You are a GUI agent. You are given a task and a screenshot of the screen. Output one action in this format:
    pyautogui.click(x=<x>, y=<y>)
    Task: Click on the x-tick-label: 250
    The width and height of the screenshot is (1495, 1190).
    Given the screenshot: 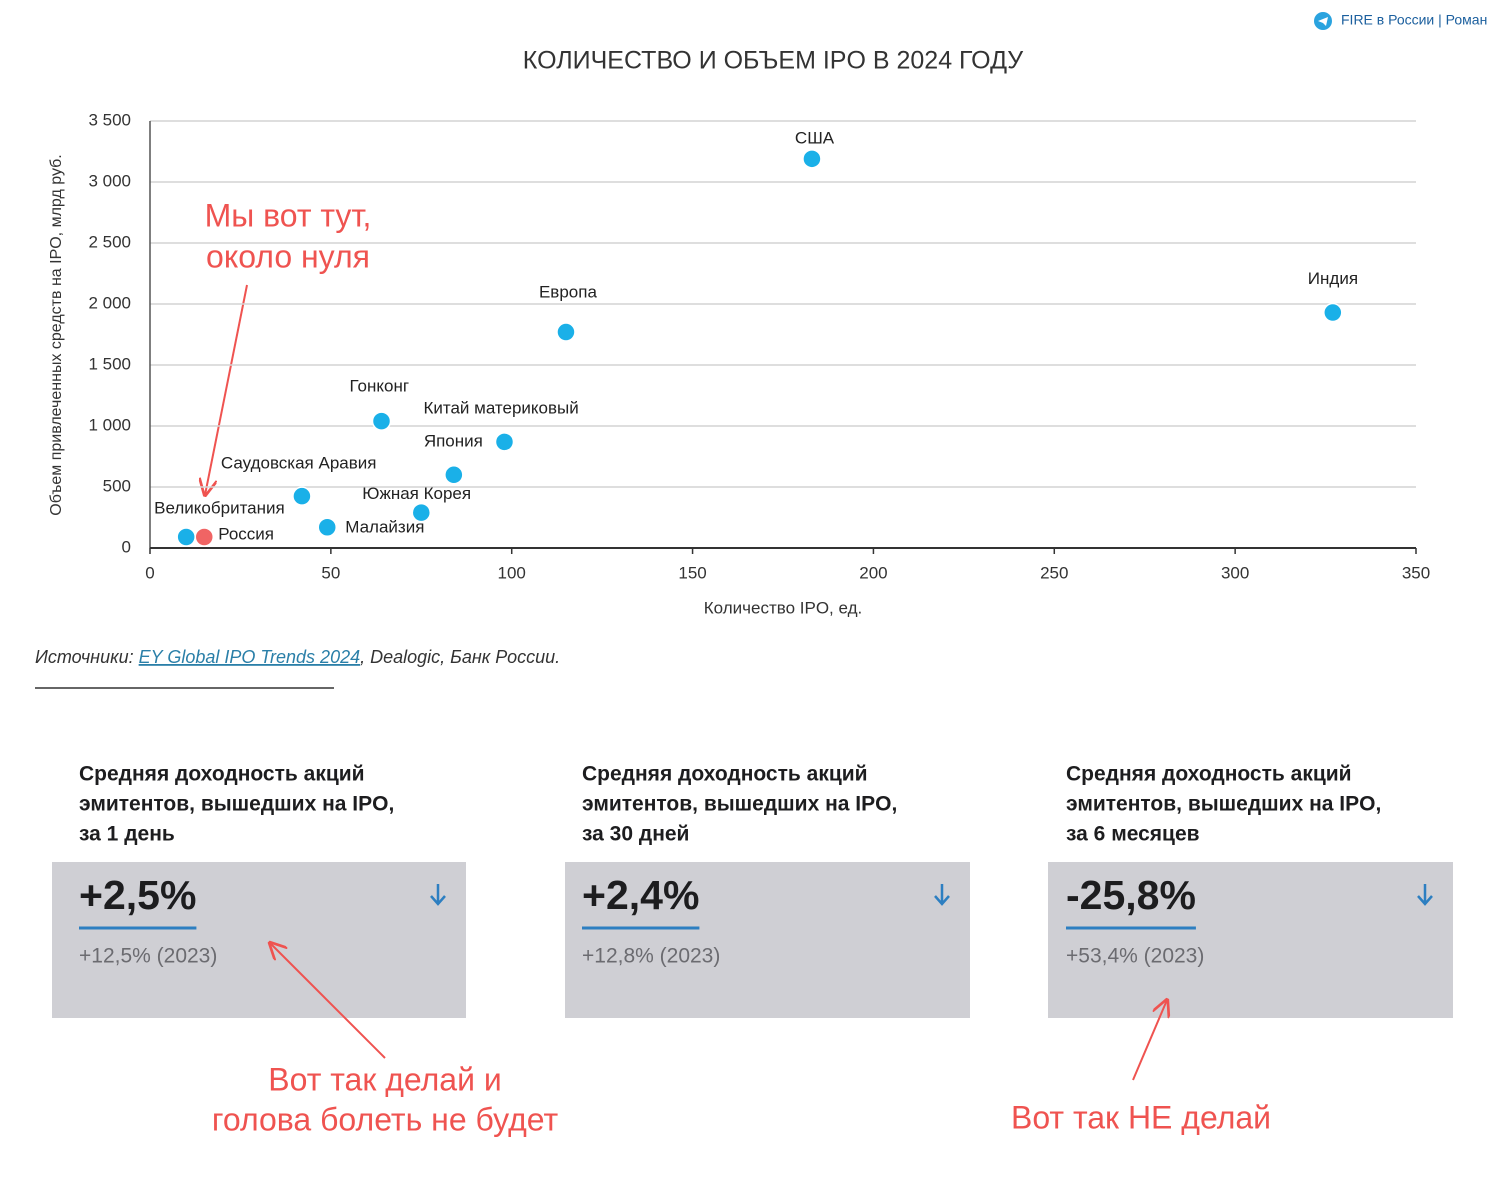 What is the action you would take?
    pyautogui.click(x=1054, y=572)
    